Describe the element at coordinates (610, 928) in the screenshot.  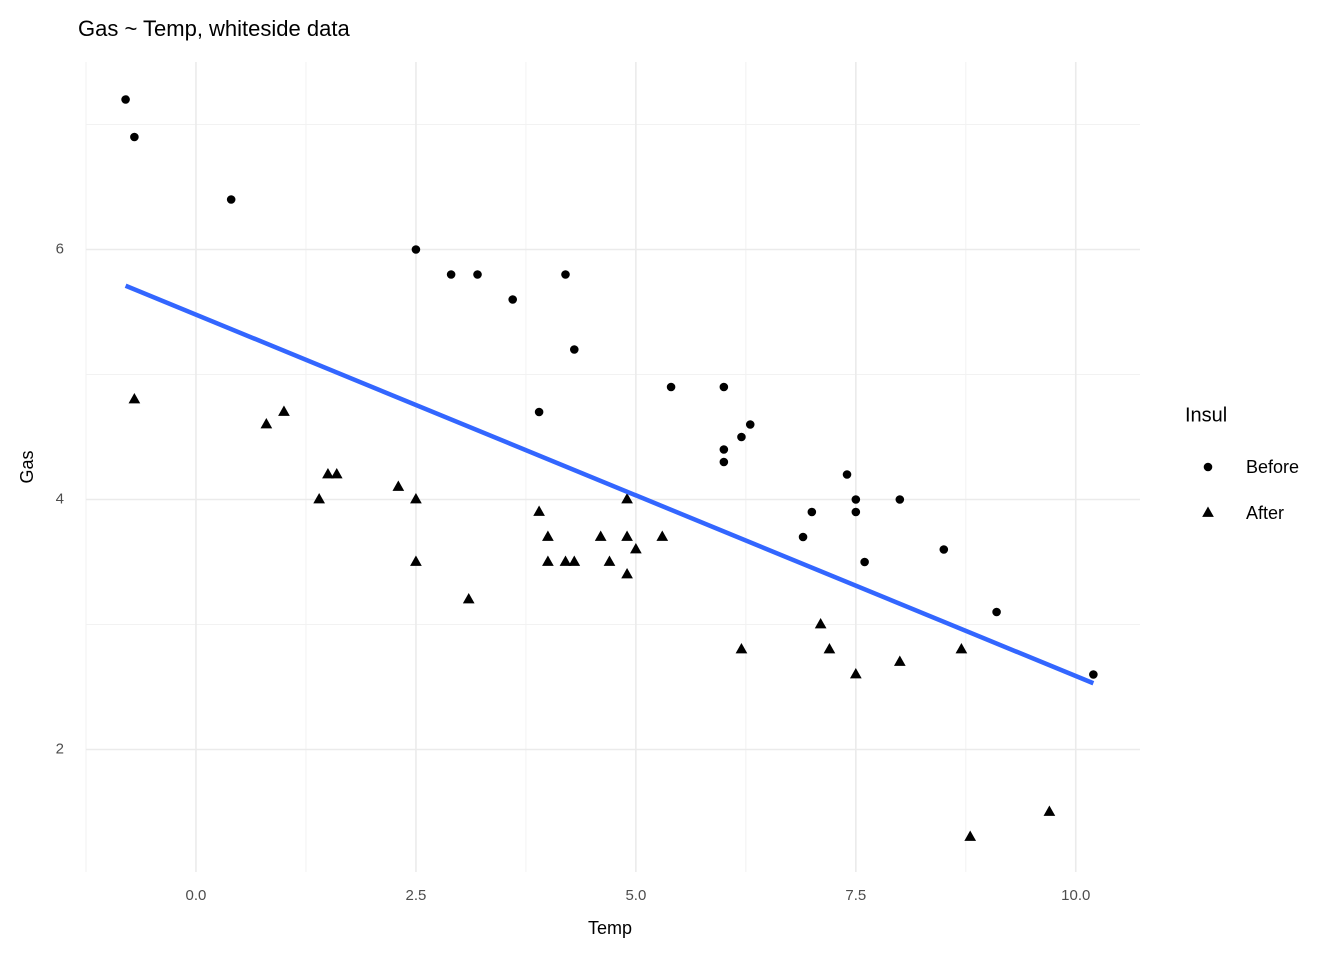
I see `x-axis-title: Temp` at that location.